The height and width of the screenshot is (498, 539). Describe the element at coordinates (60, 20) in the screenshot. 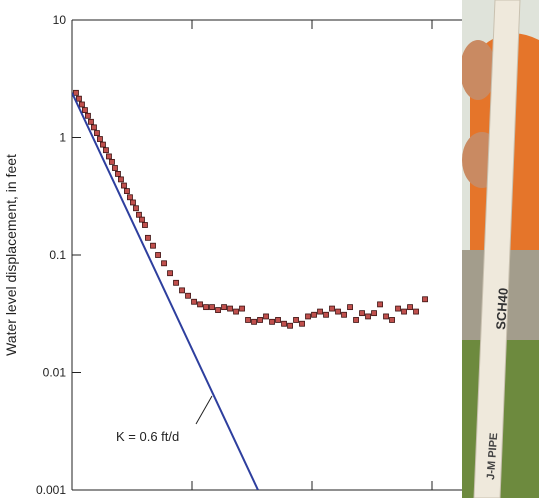

I see `y-tick-label: 10` at that location.